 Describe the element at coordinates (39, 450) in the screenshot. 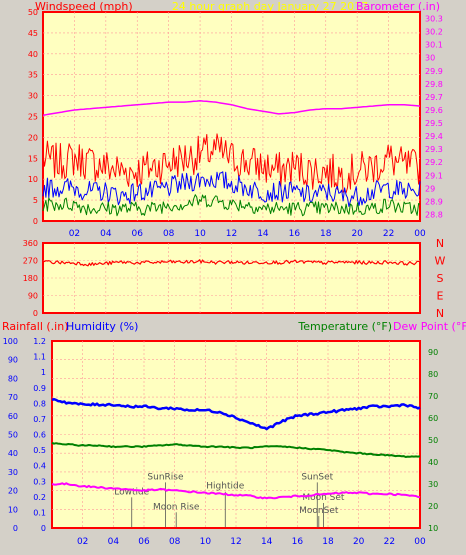

I see `y-tick-label: 0.5` at that location.